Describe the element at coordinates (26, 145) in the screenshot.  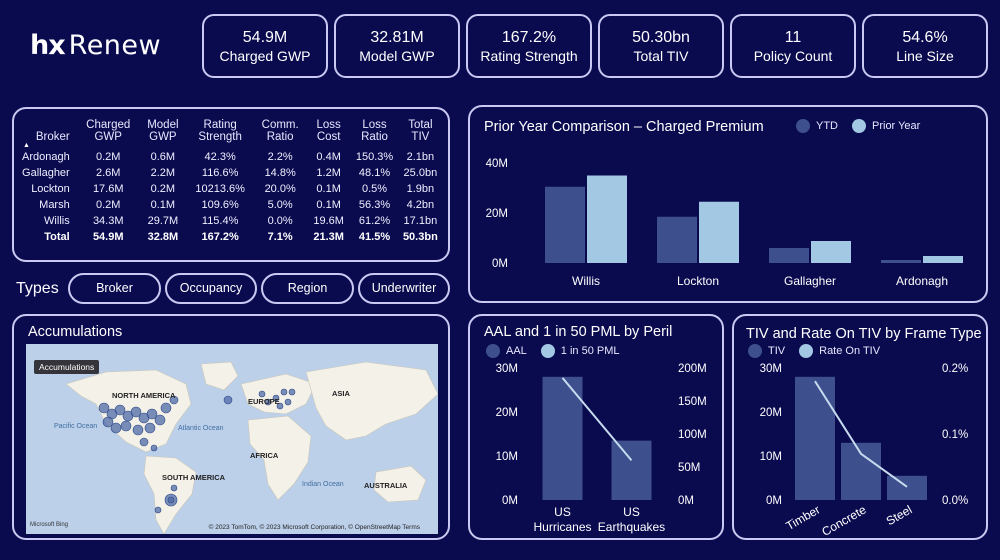
I see `sort-ascending-icon: ▲` at that location.